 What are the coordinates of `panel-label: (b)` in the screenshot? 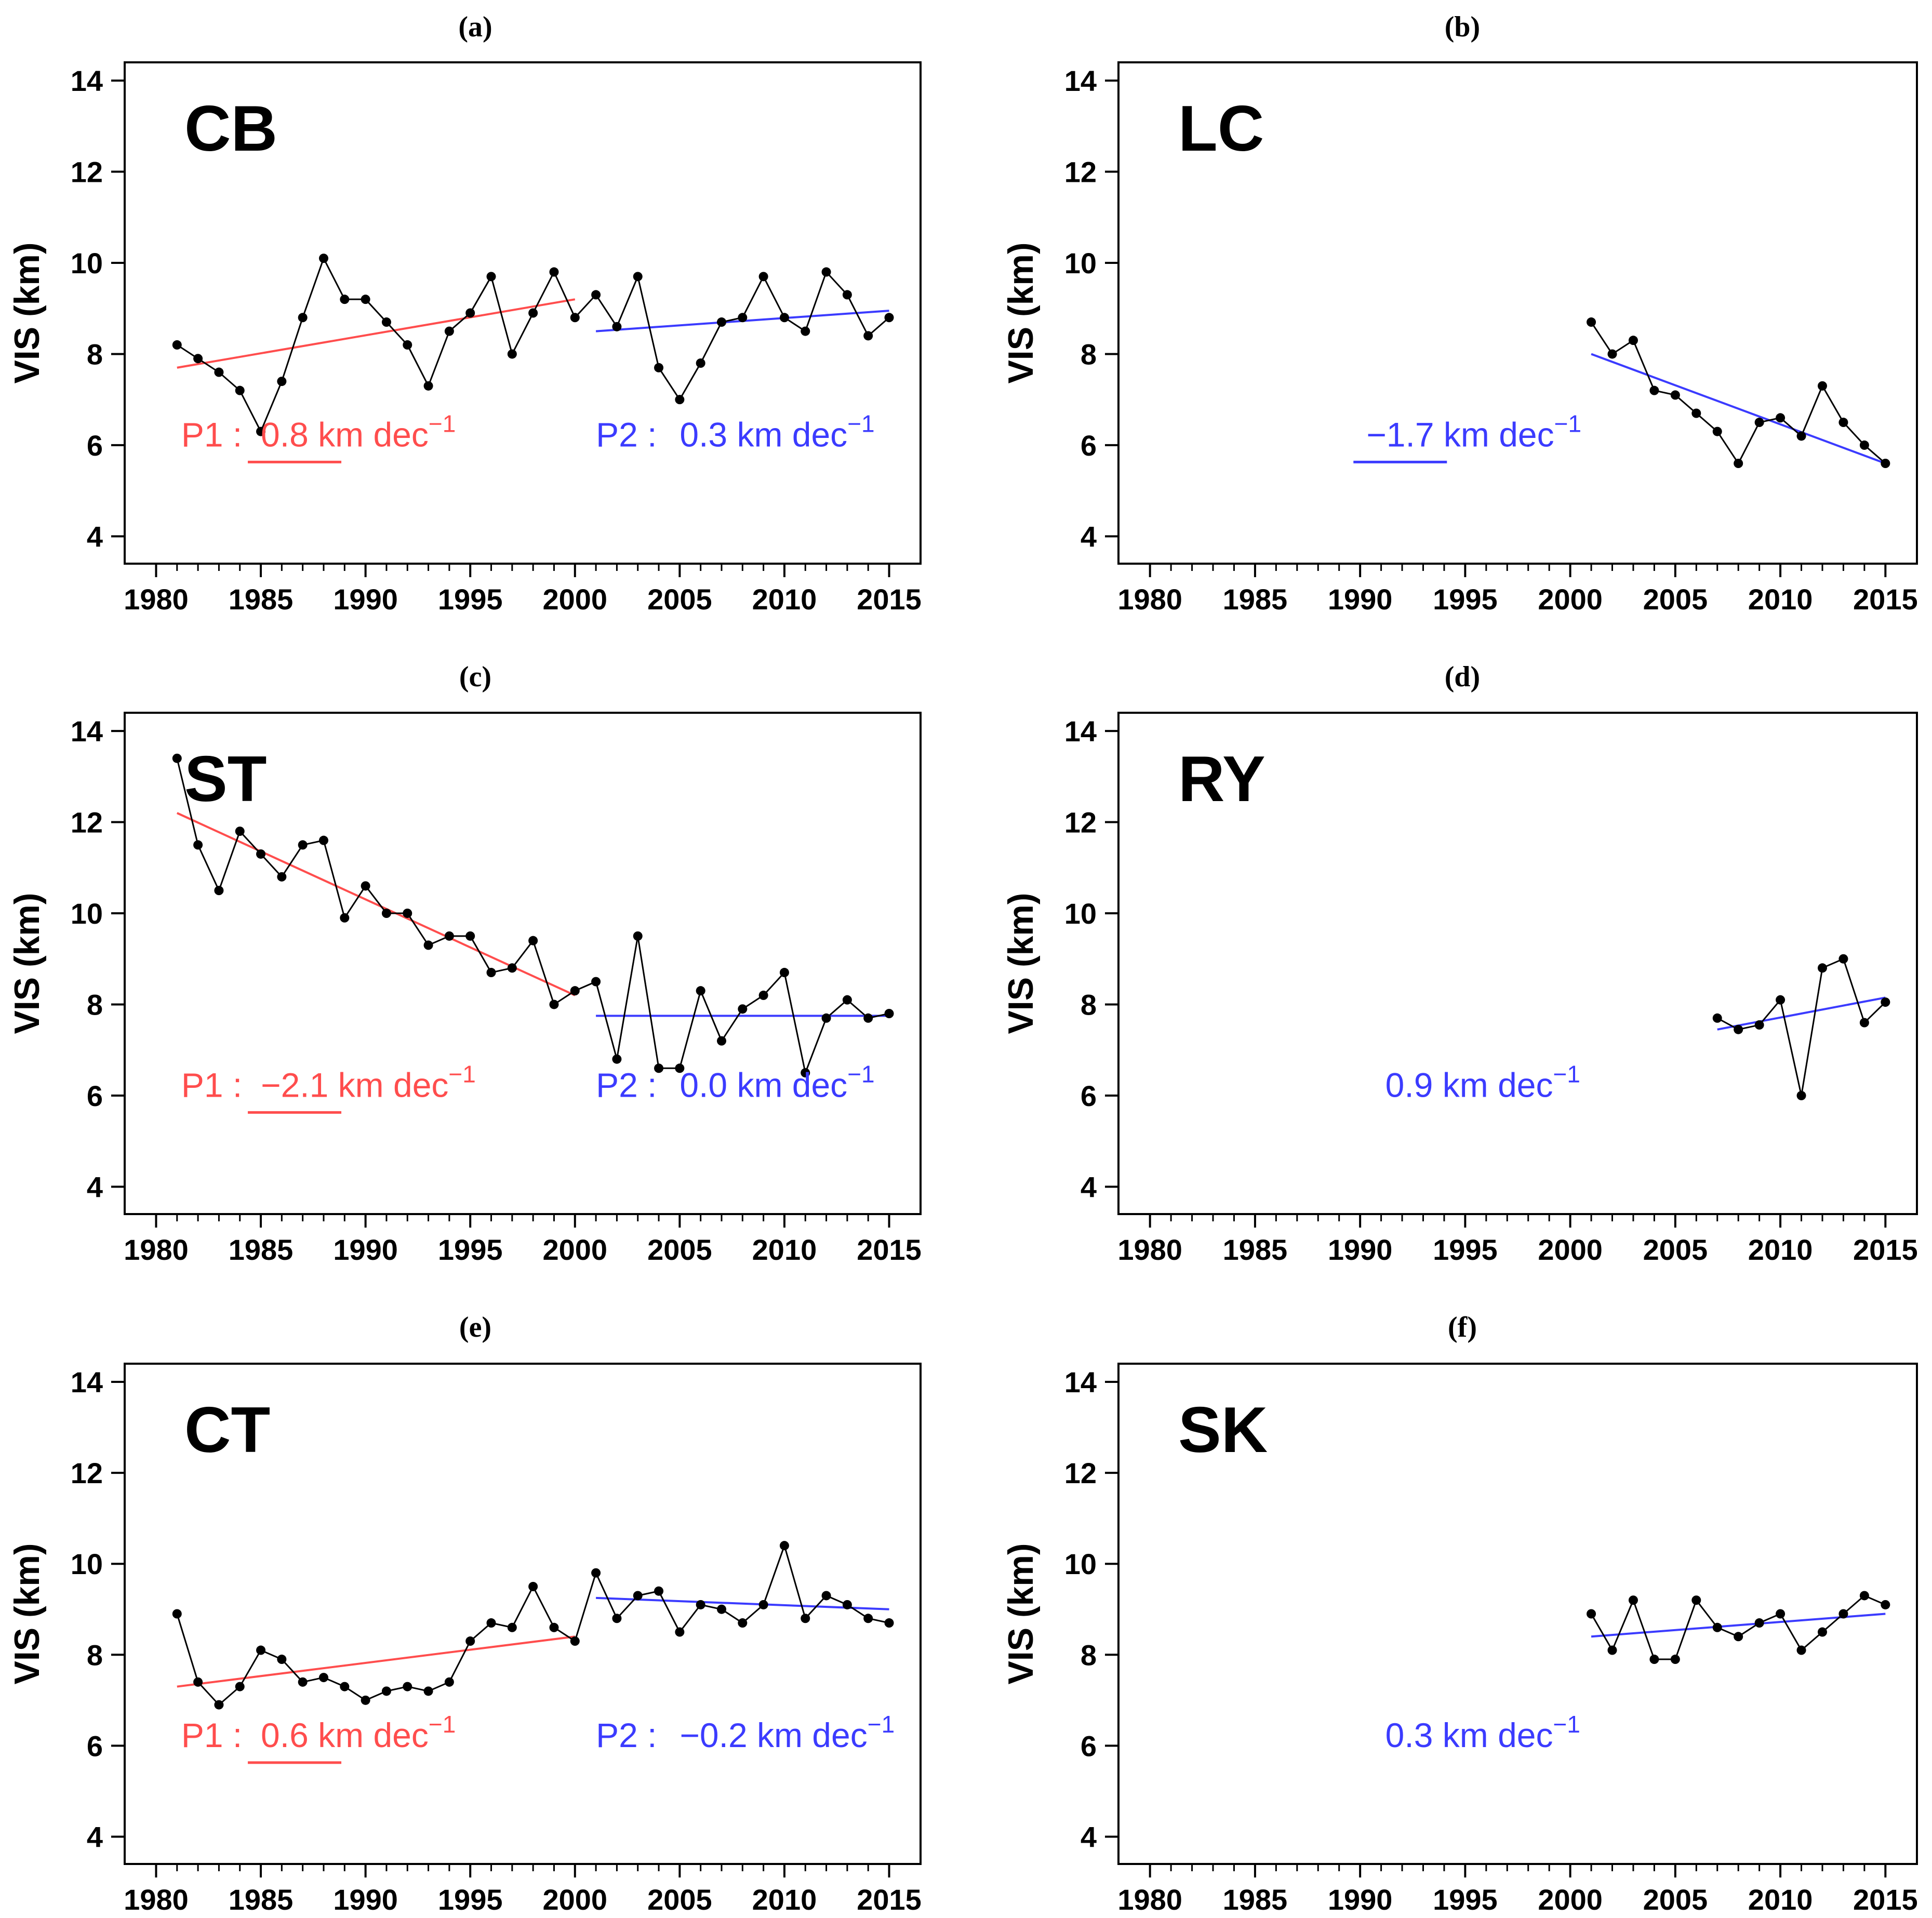 It's located at (1463, 27).